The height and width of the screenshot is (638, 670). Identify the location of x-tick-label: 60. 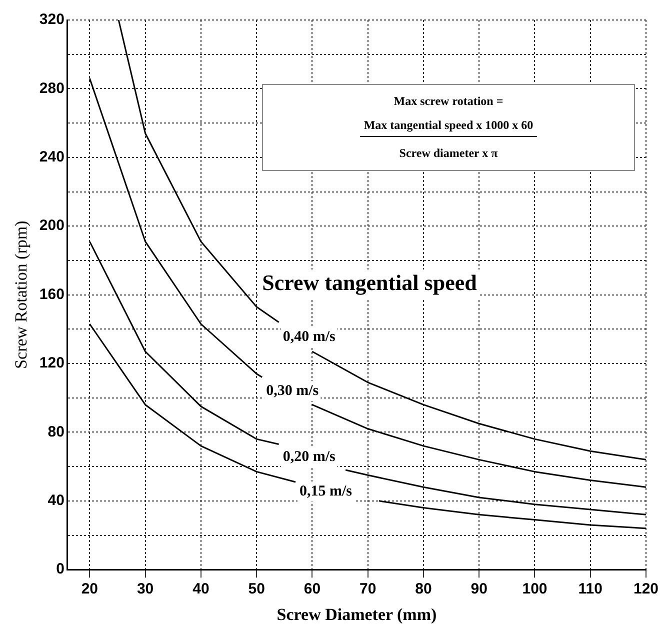
(312, 589).